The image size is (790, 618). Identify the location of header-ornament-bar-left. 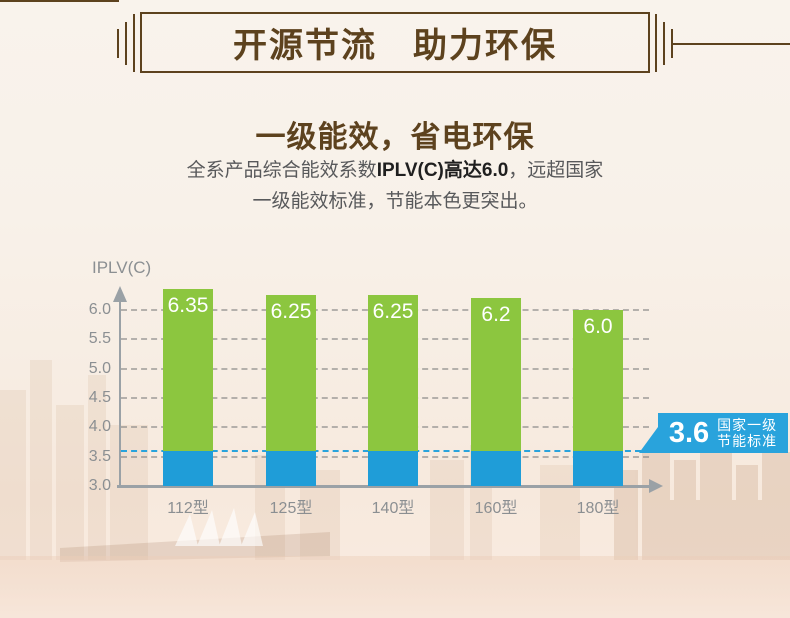
(126, 43).